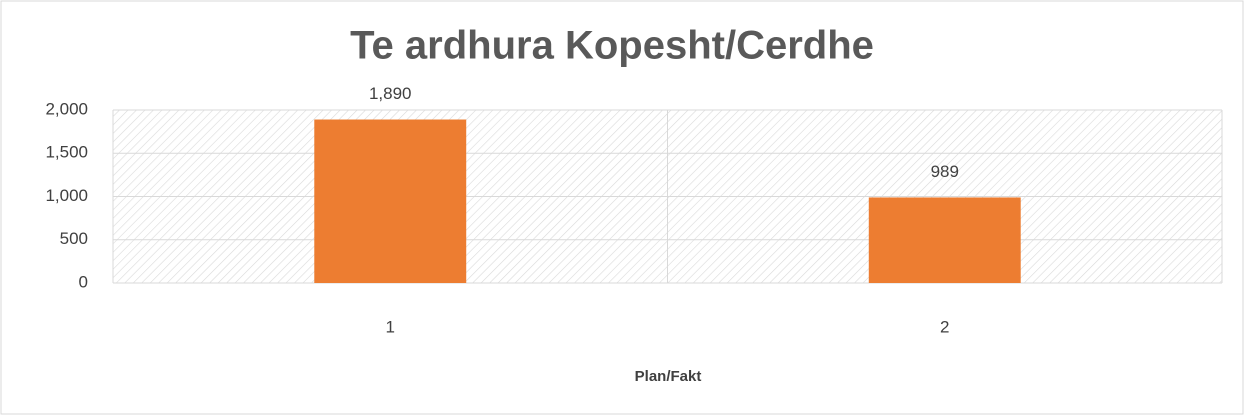  I want to click on x-tick-label: 1, so click(390, 326).